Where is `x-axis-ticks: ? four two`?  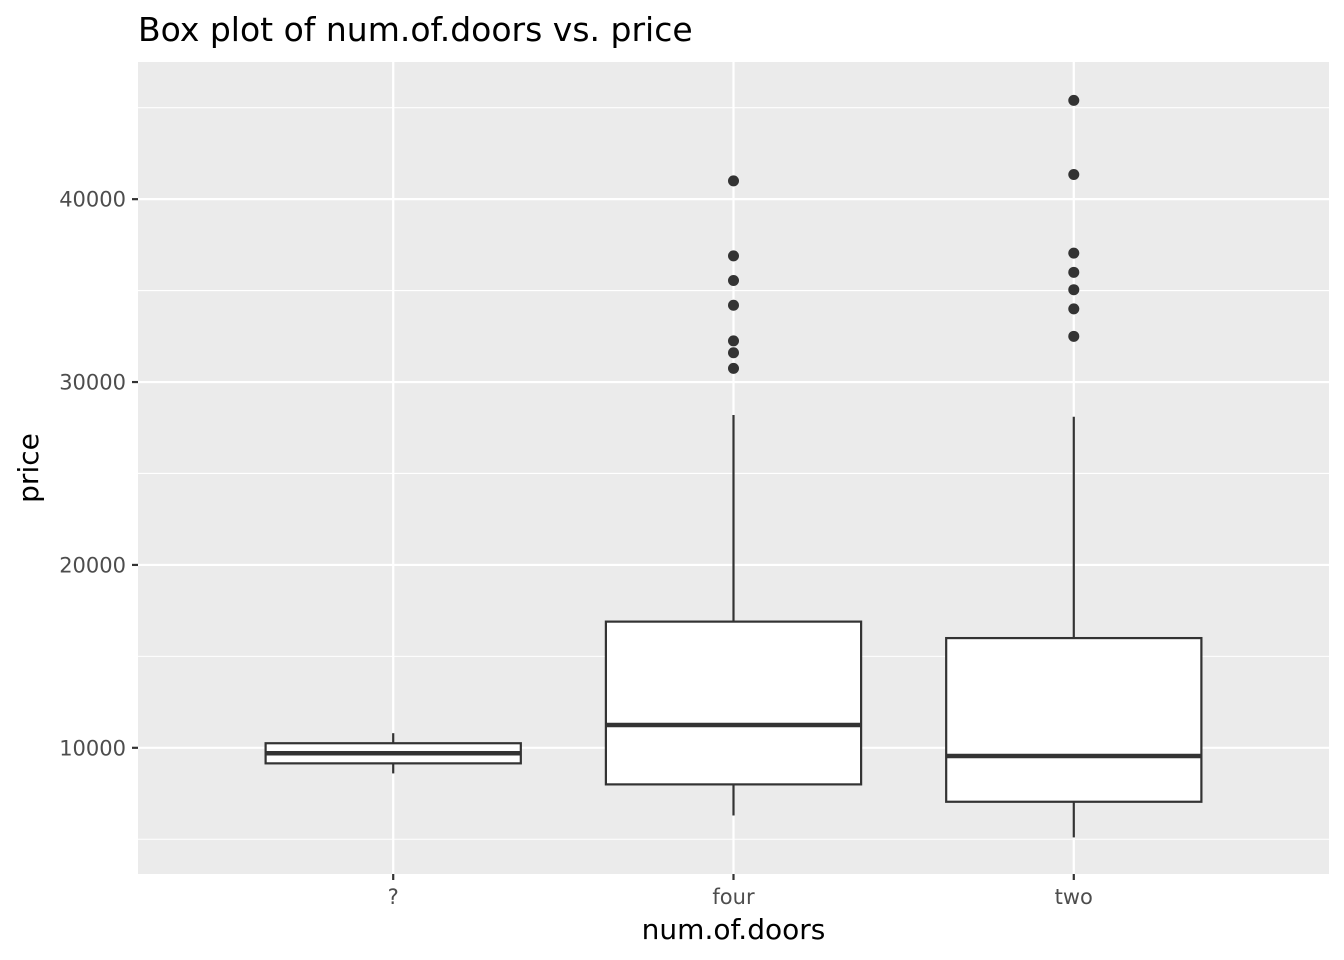 x-axis-ticks: ? four two is located at coordinates (740, 891).